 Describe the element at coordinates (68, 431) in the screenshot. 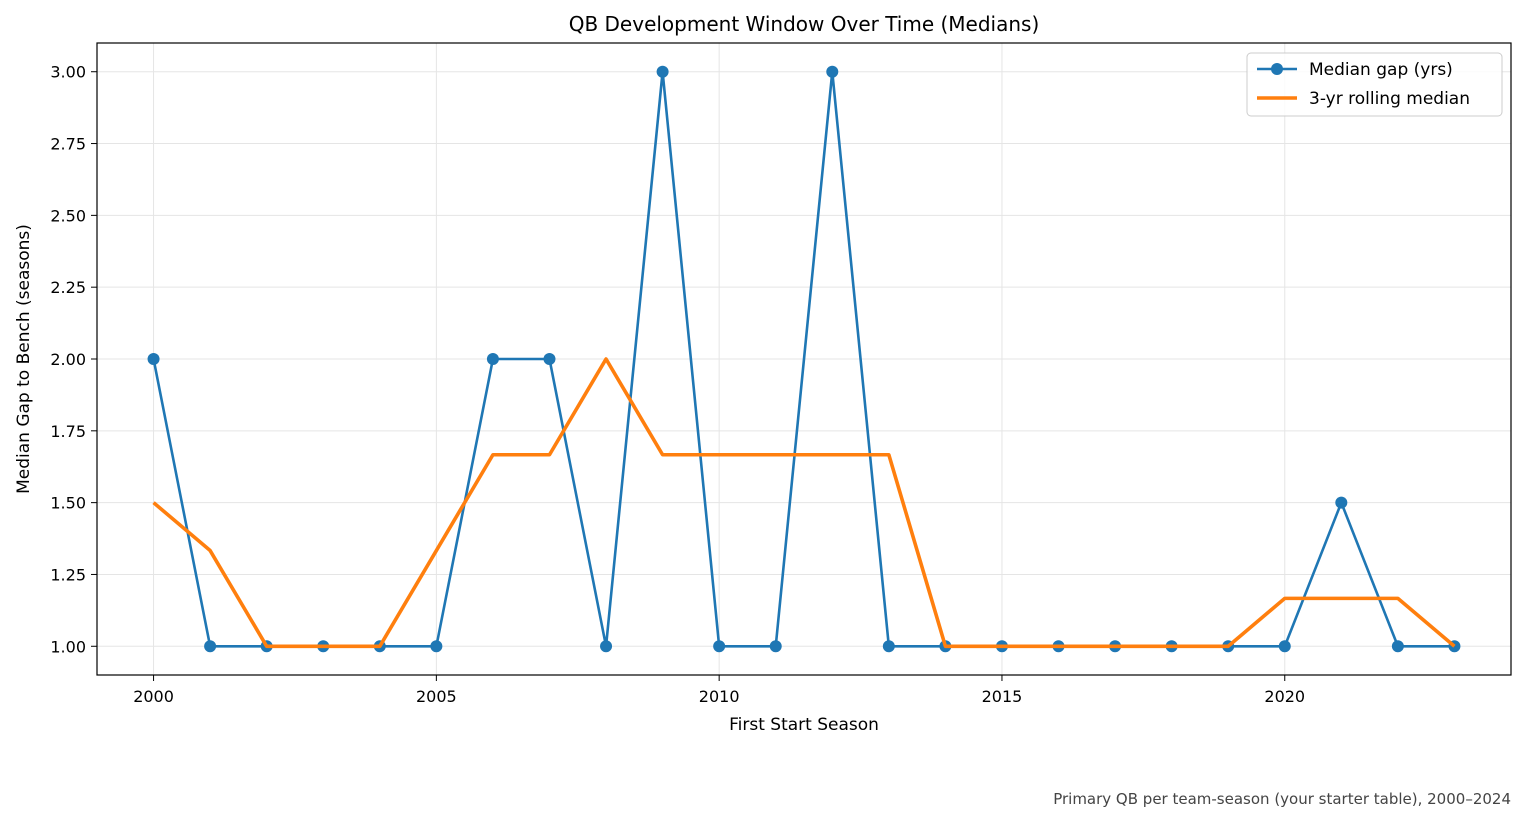

I see `y-tick-label: 1.75` at that location.